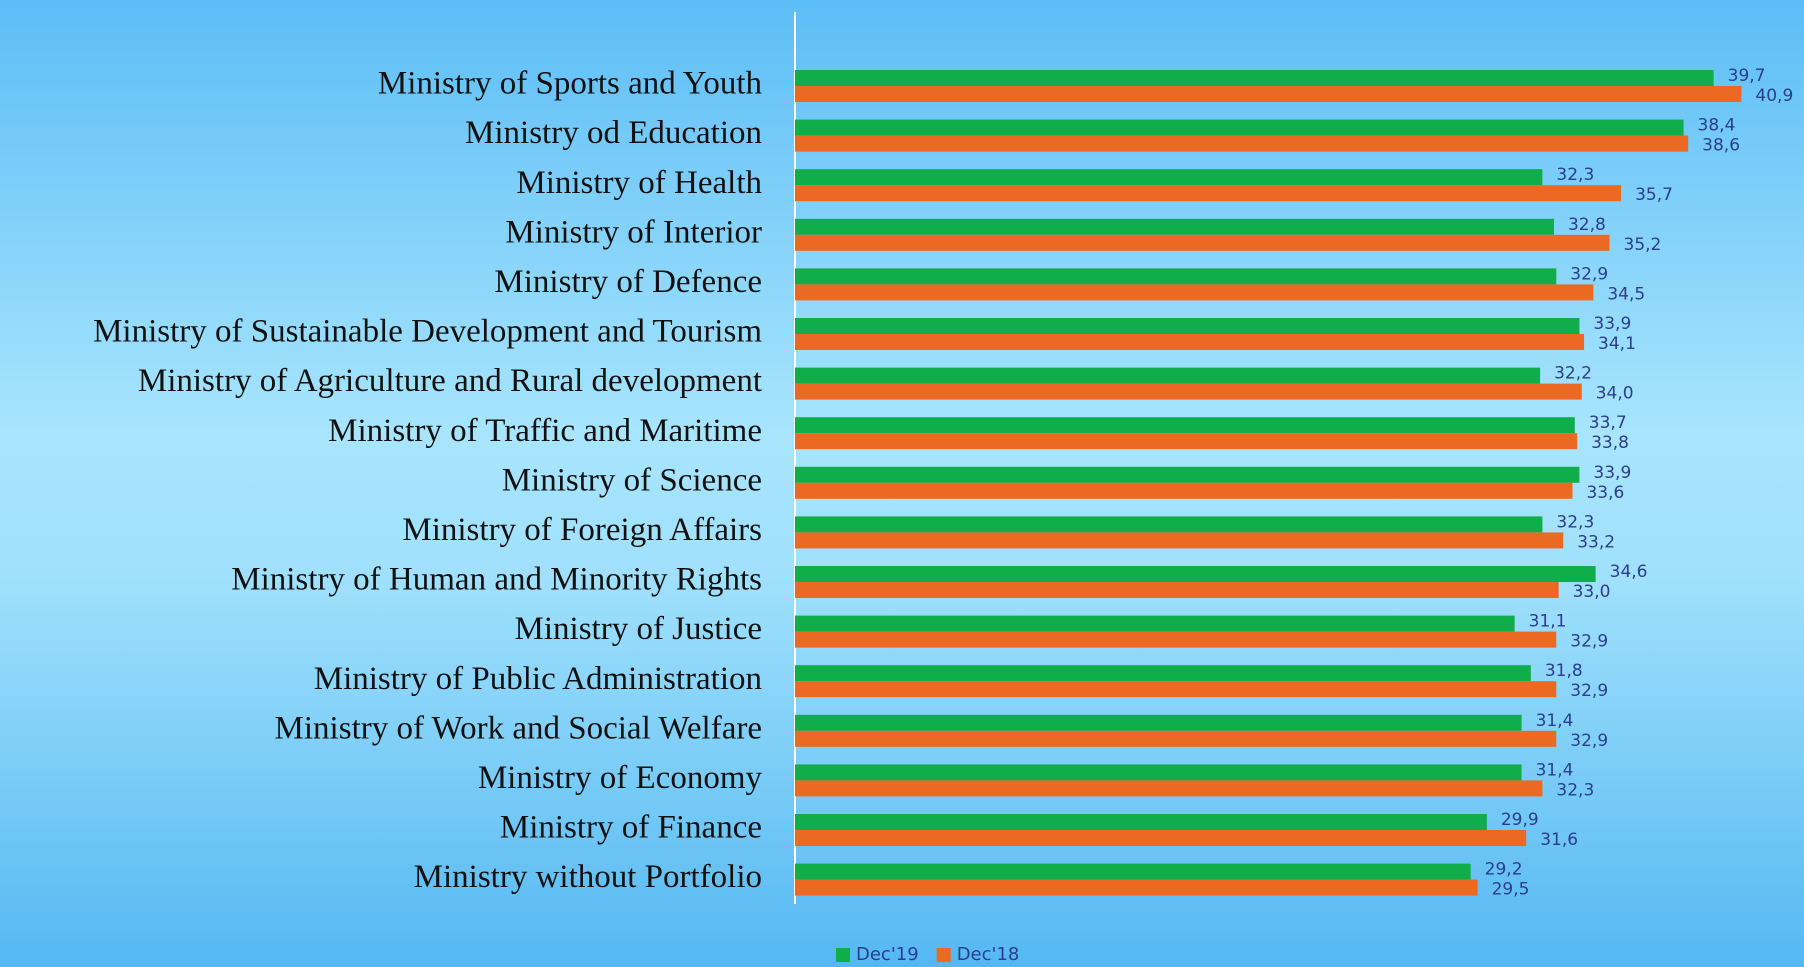 The height and width of the screenshot is (967, 1804). I want to click on category-label: Ministry of Defence, so click(628, 282).